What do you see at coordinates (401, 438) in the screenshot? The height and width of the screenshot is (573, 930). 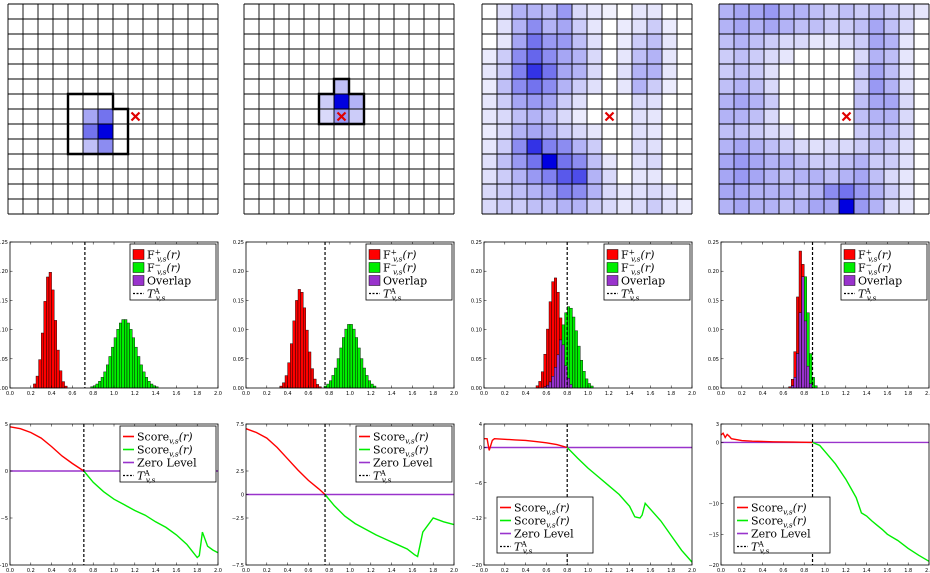 I see `legend-label: Scorev,s(r)` at bounding box center [401, 438].